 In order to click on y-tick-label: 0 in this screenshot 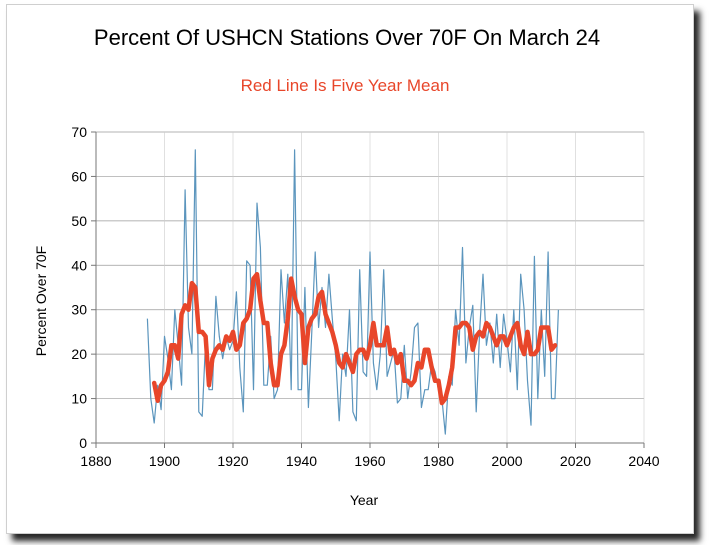, I will do `click(83, 443)`.